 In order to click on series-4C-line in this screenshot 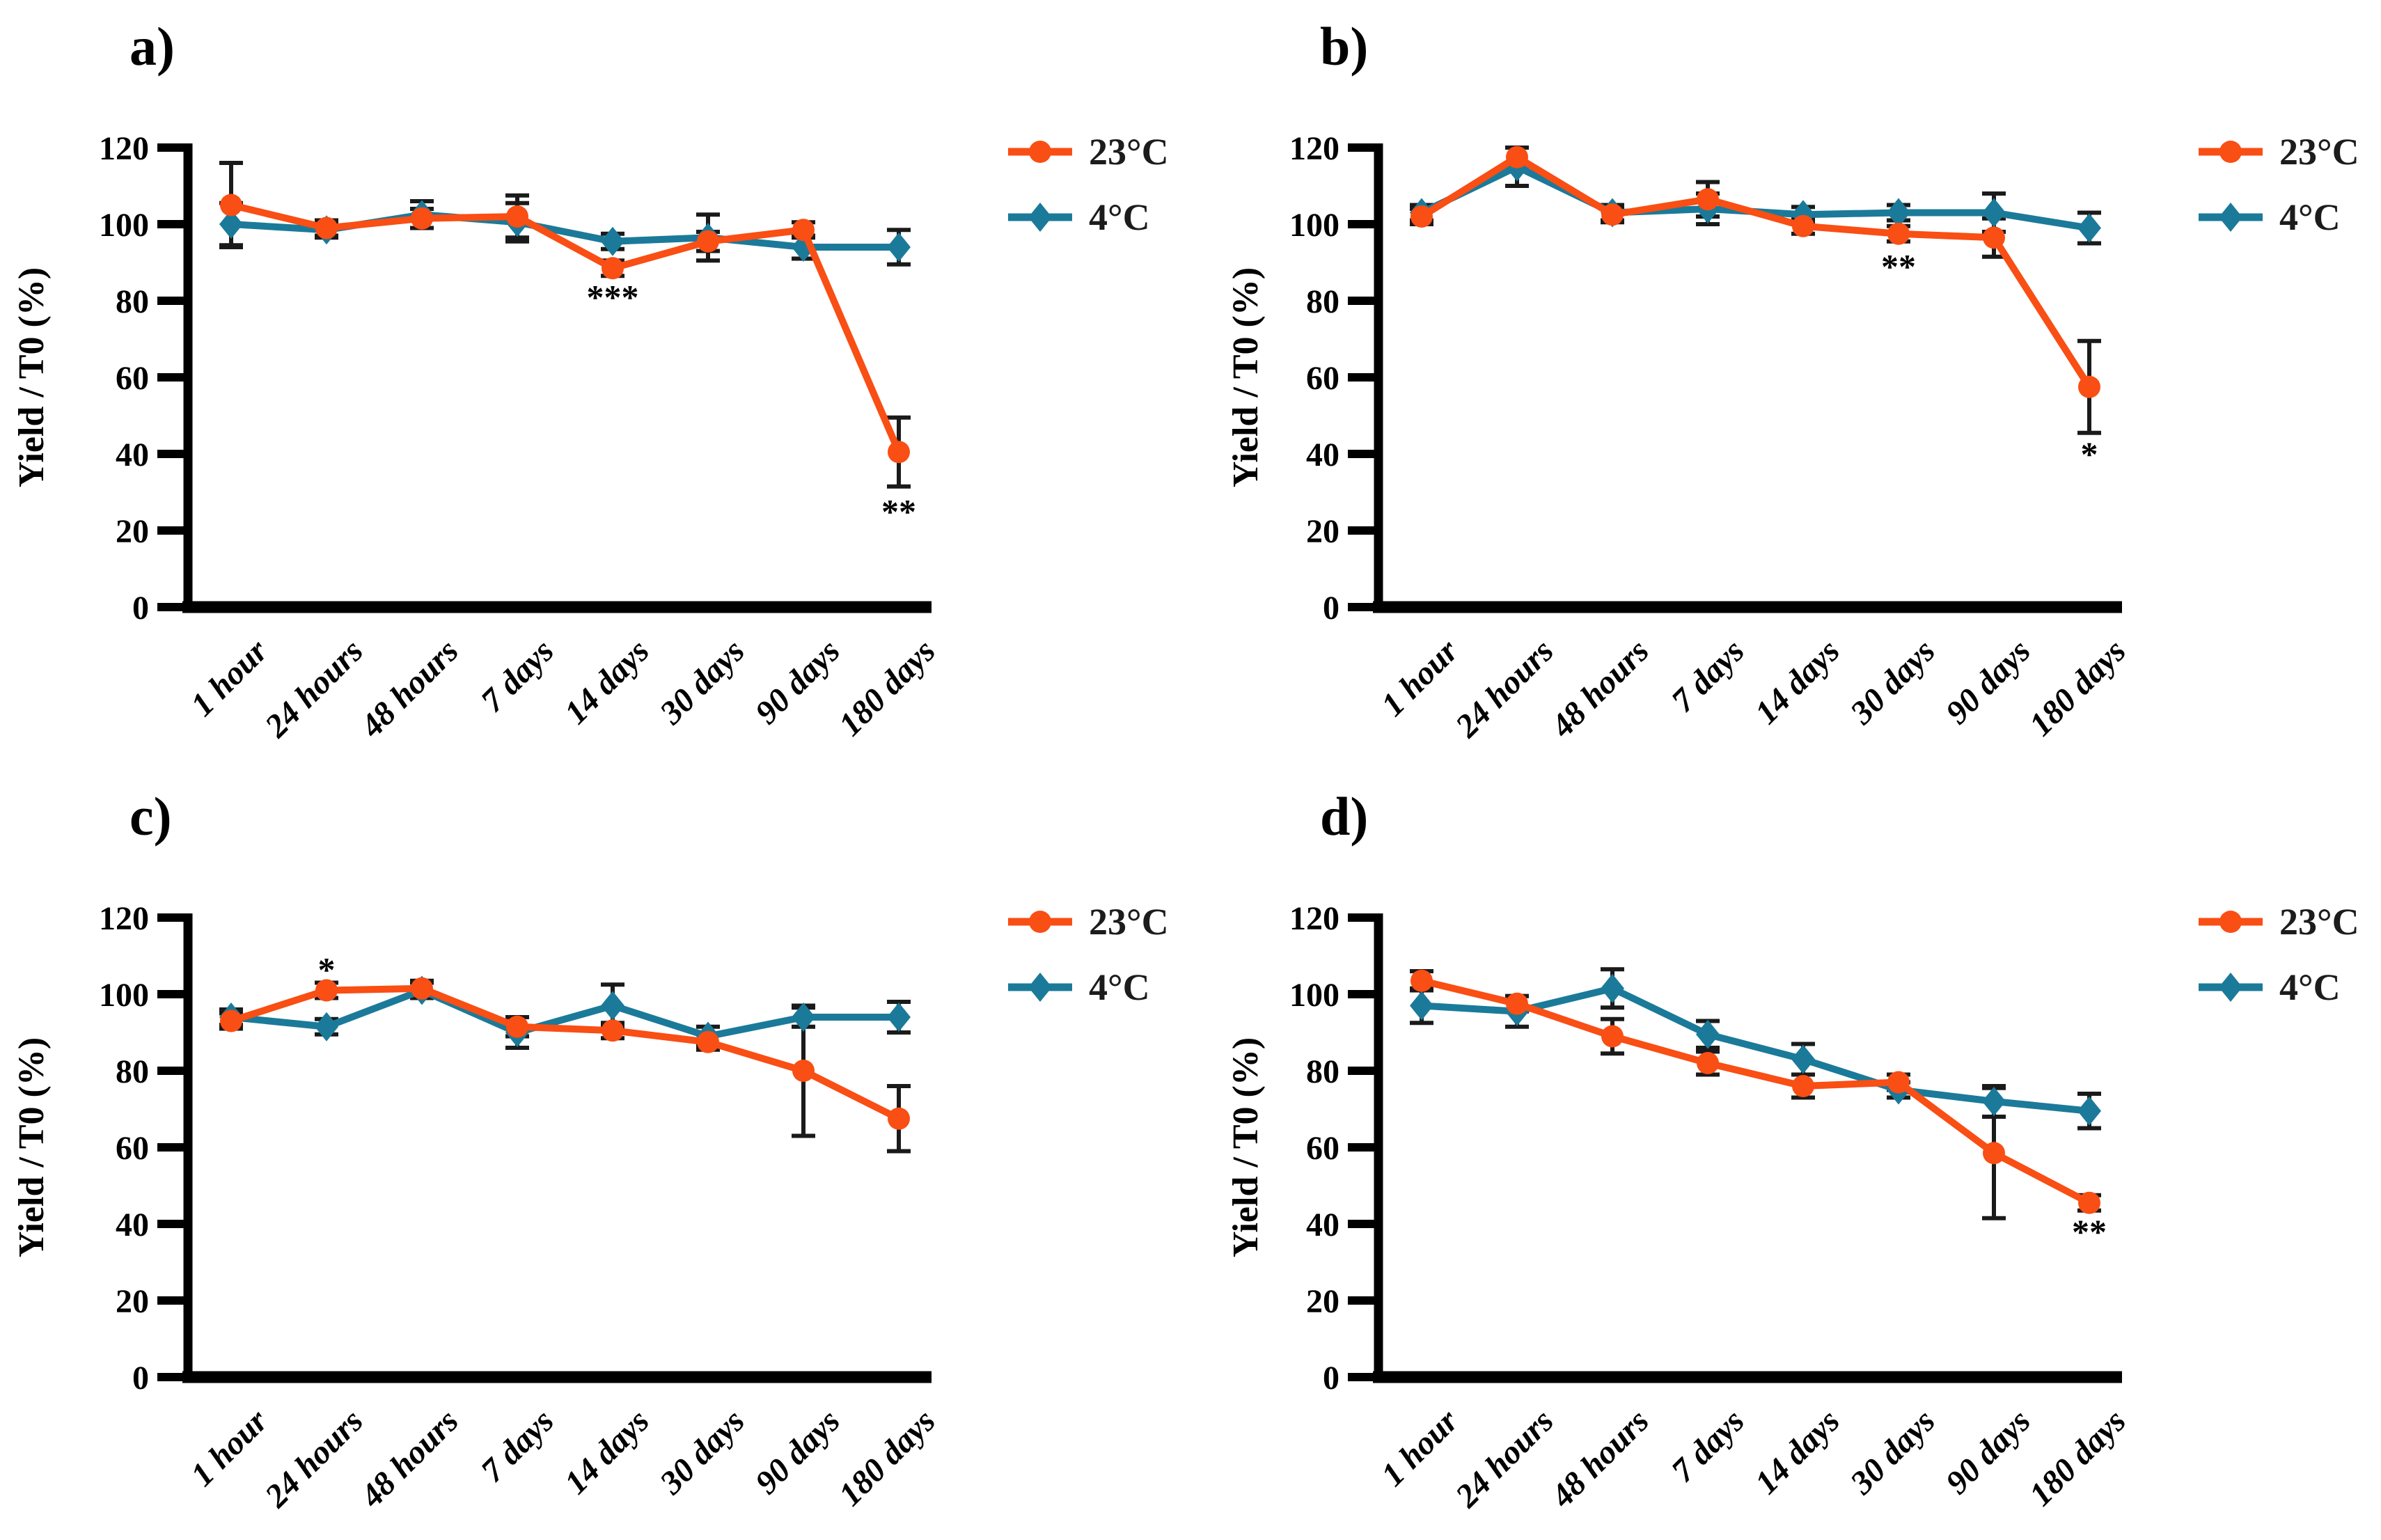, I will do `click(565, 1014)`.